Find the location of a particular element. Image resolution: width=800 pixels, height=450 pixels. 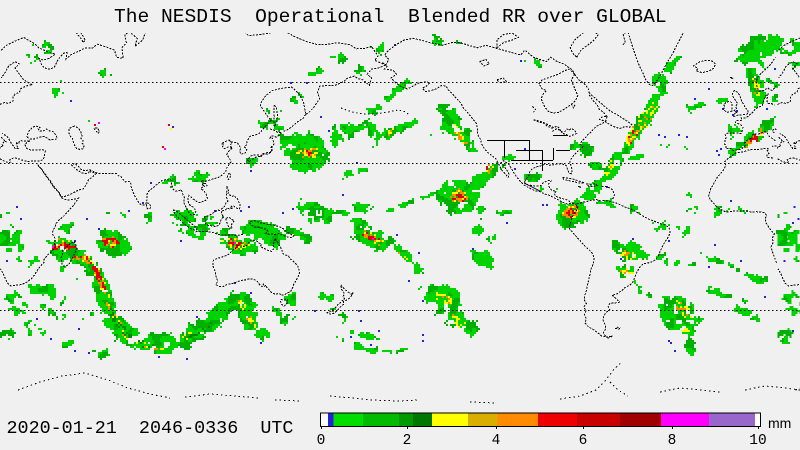

svg-text: 6 is located at coordinates (583, 441).